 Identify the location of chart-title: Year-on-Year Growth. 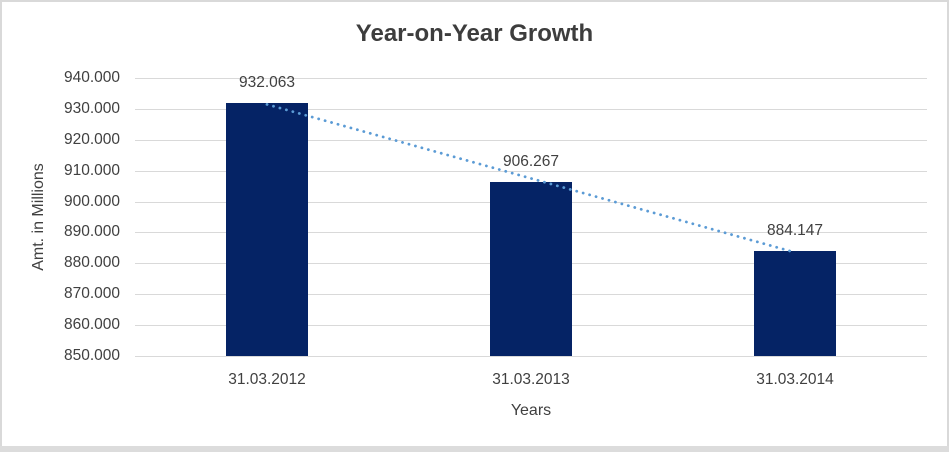
(474, 33).